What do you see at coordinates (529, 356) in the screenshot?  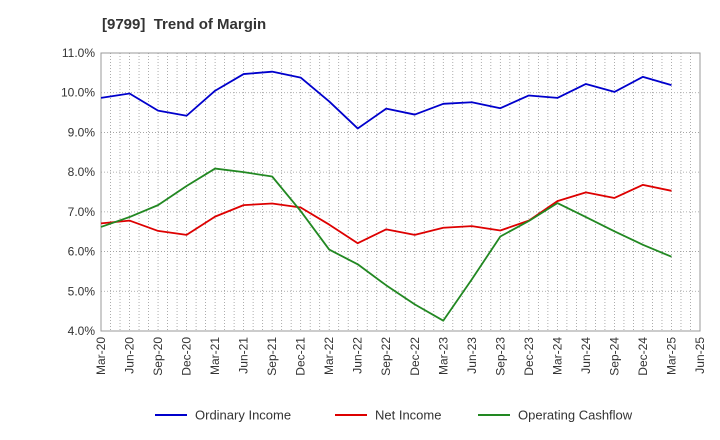 I see `x-tick-label: Dec-23` at bounding box center [529, 356].